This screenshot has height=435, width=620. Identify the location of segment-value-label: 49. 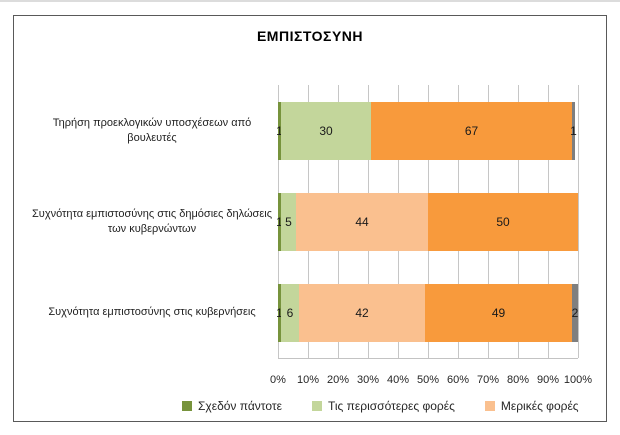
(498, 312).